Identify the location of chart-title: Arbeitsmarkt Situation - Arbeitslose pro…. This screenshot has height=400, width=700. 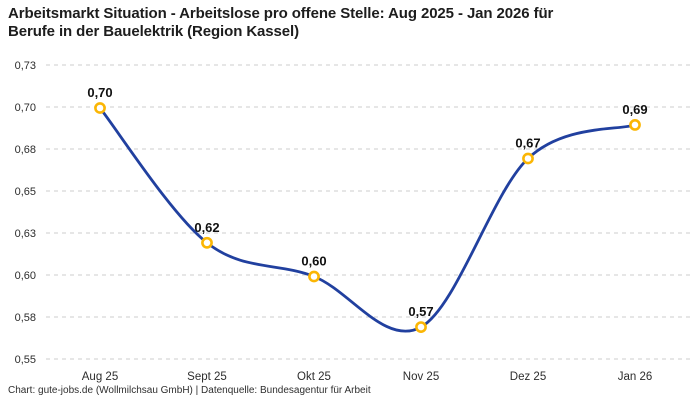
(348, 22).